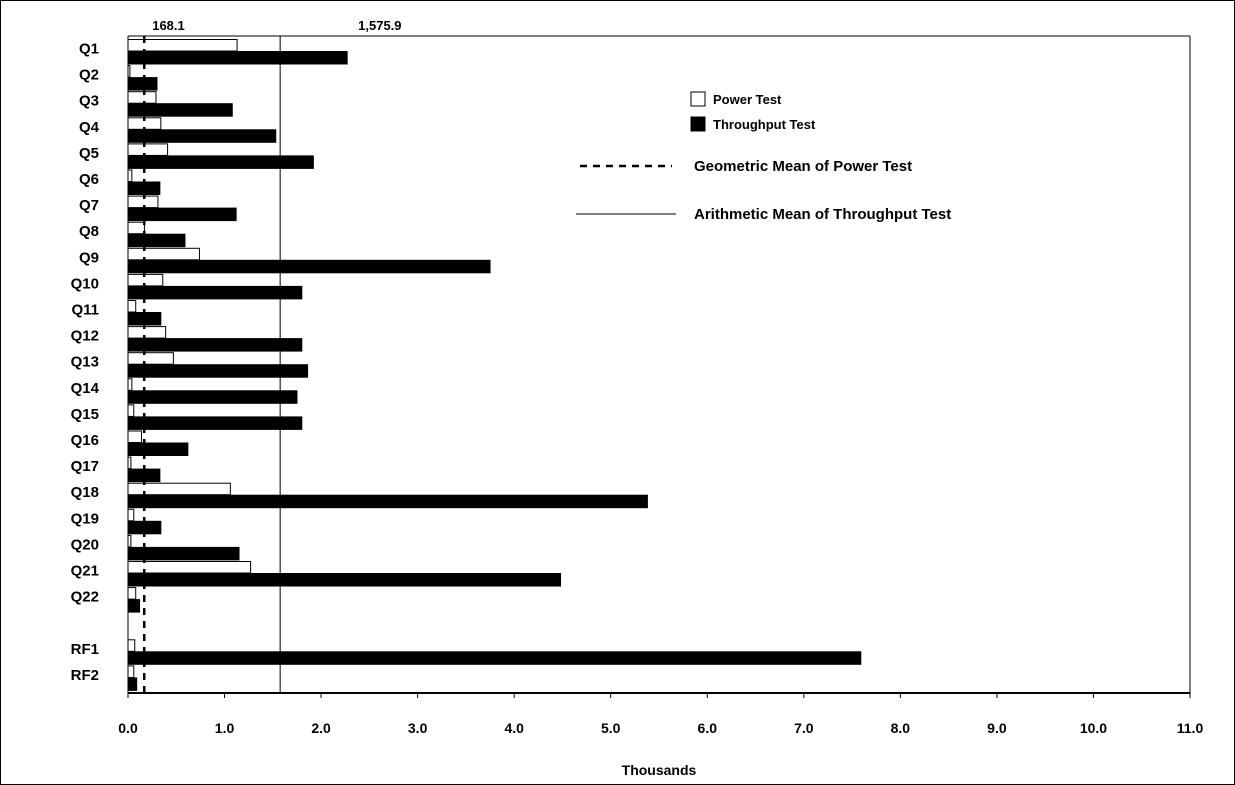 This screenshot has height=785, width=1235. What do you see at coordinates (156, 240) in the screenshot?
I see `bar-throughput-test-q8` at bounding box center [156, 240].